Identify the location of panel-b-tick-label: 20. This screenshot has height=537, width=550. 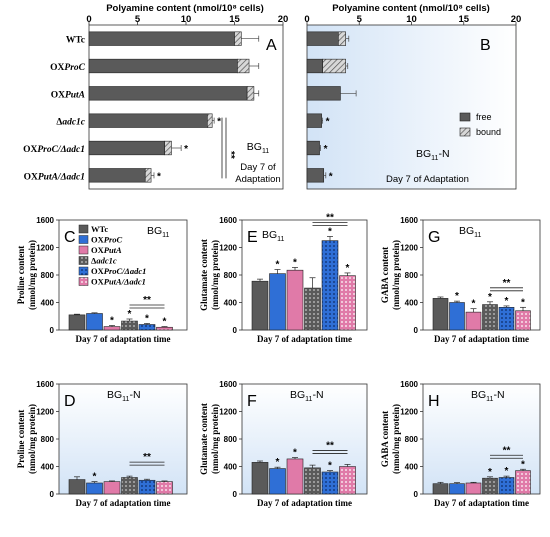
(516, 19).